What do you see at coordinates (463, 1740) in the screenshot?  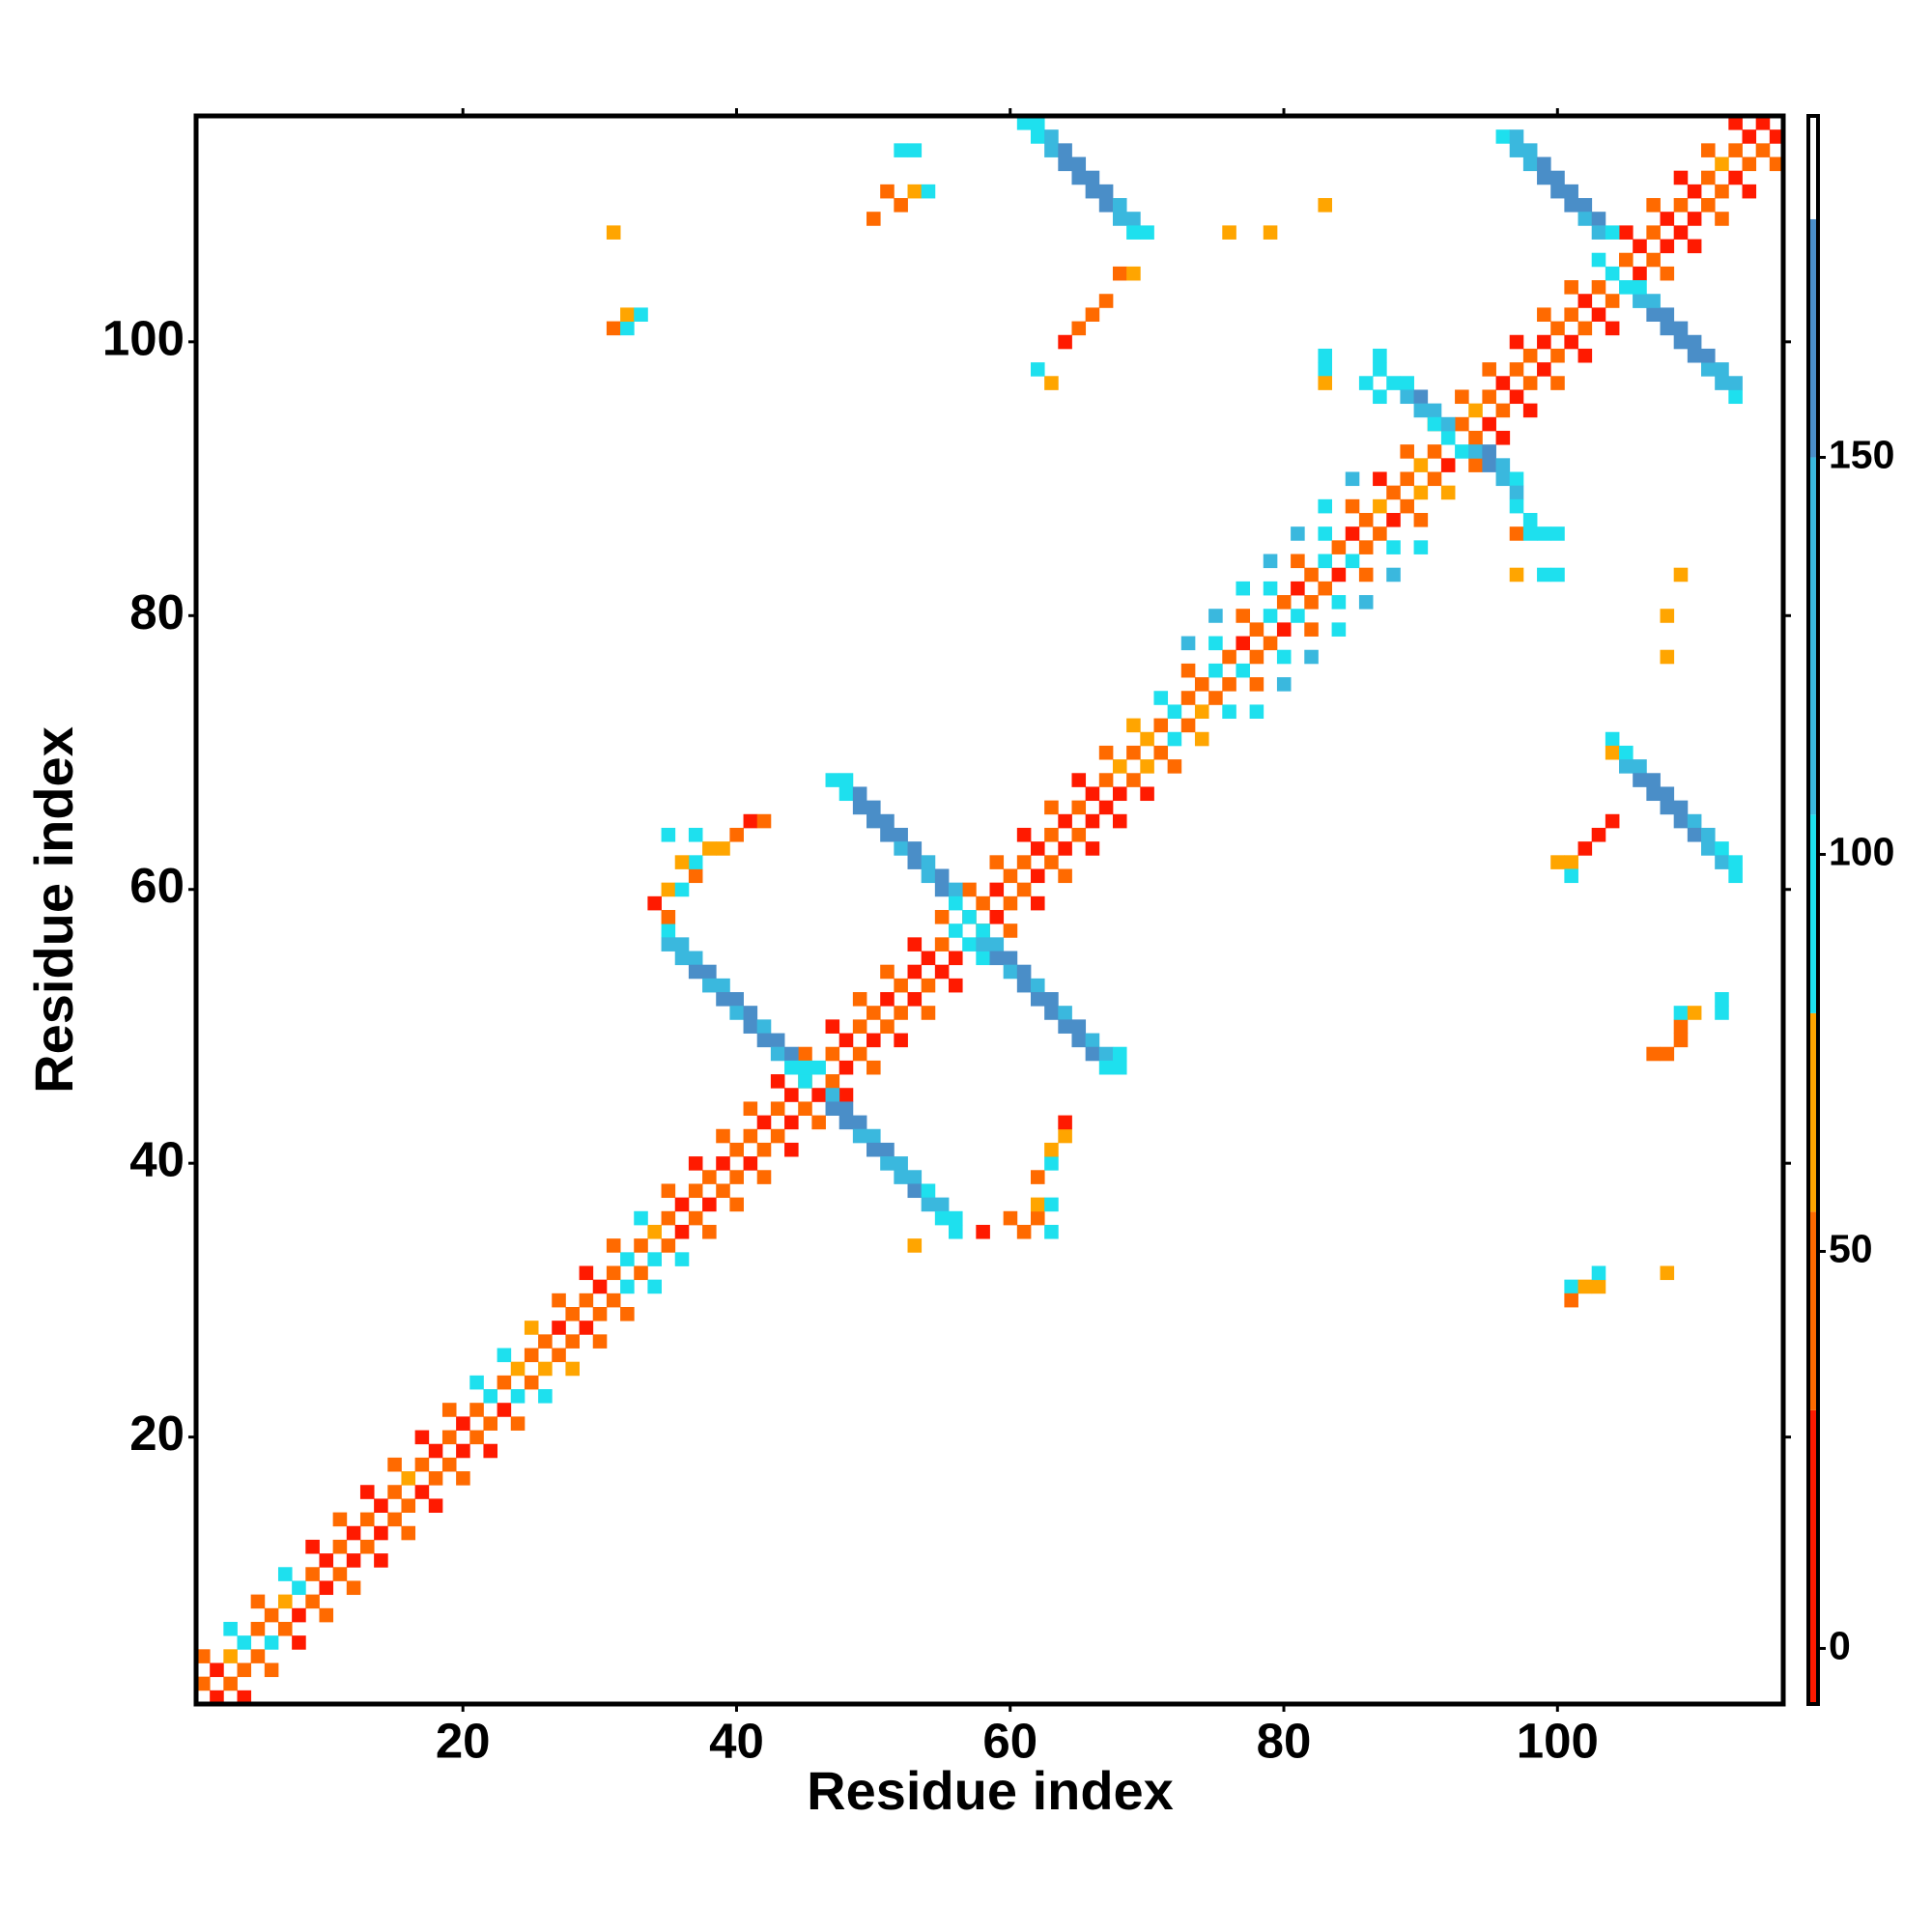 I see `x-tick-label: 20` at bounding box center [463, 1740].